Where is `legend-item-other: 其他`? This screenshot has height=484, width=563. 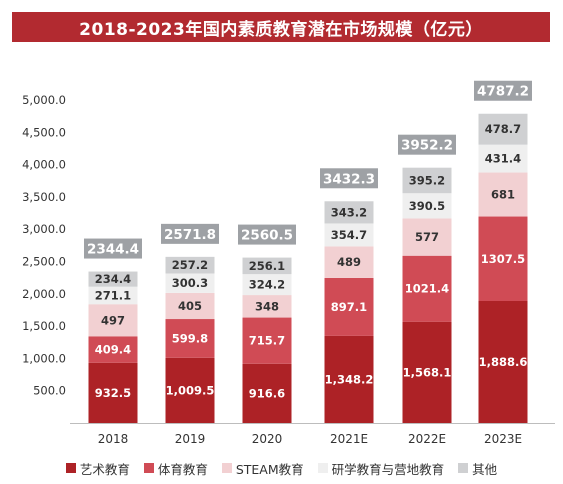
legend-item-other: 其他 is located at coordinates (477, 468).